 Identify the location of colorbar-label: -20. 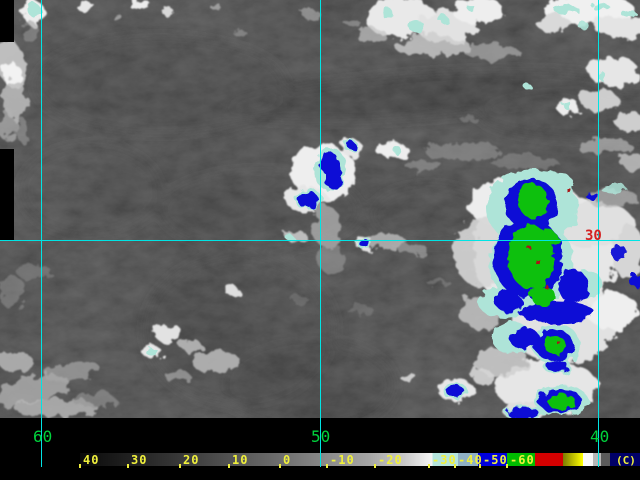
(388, 460).